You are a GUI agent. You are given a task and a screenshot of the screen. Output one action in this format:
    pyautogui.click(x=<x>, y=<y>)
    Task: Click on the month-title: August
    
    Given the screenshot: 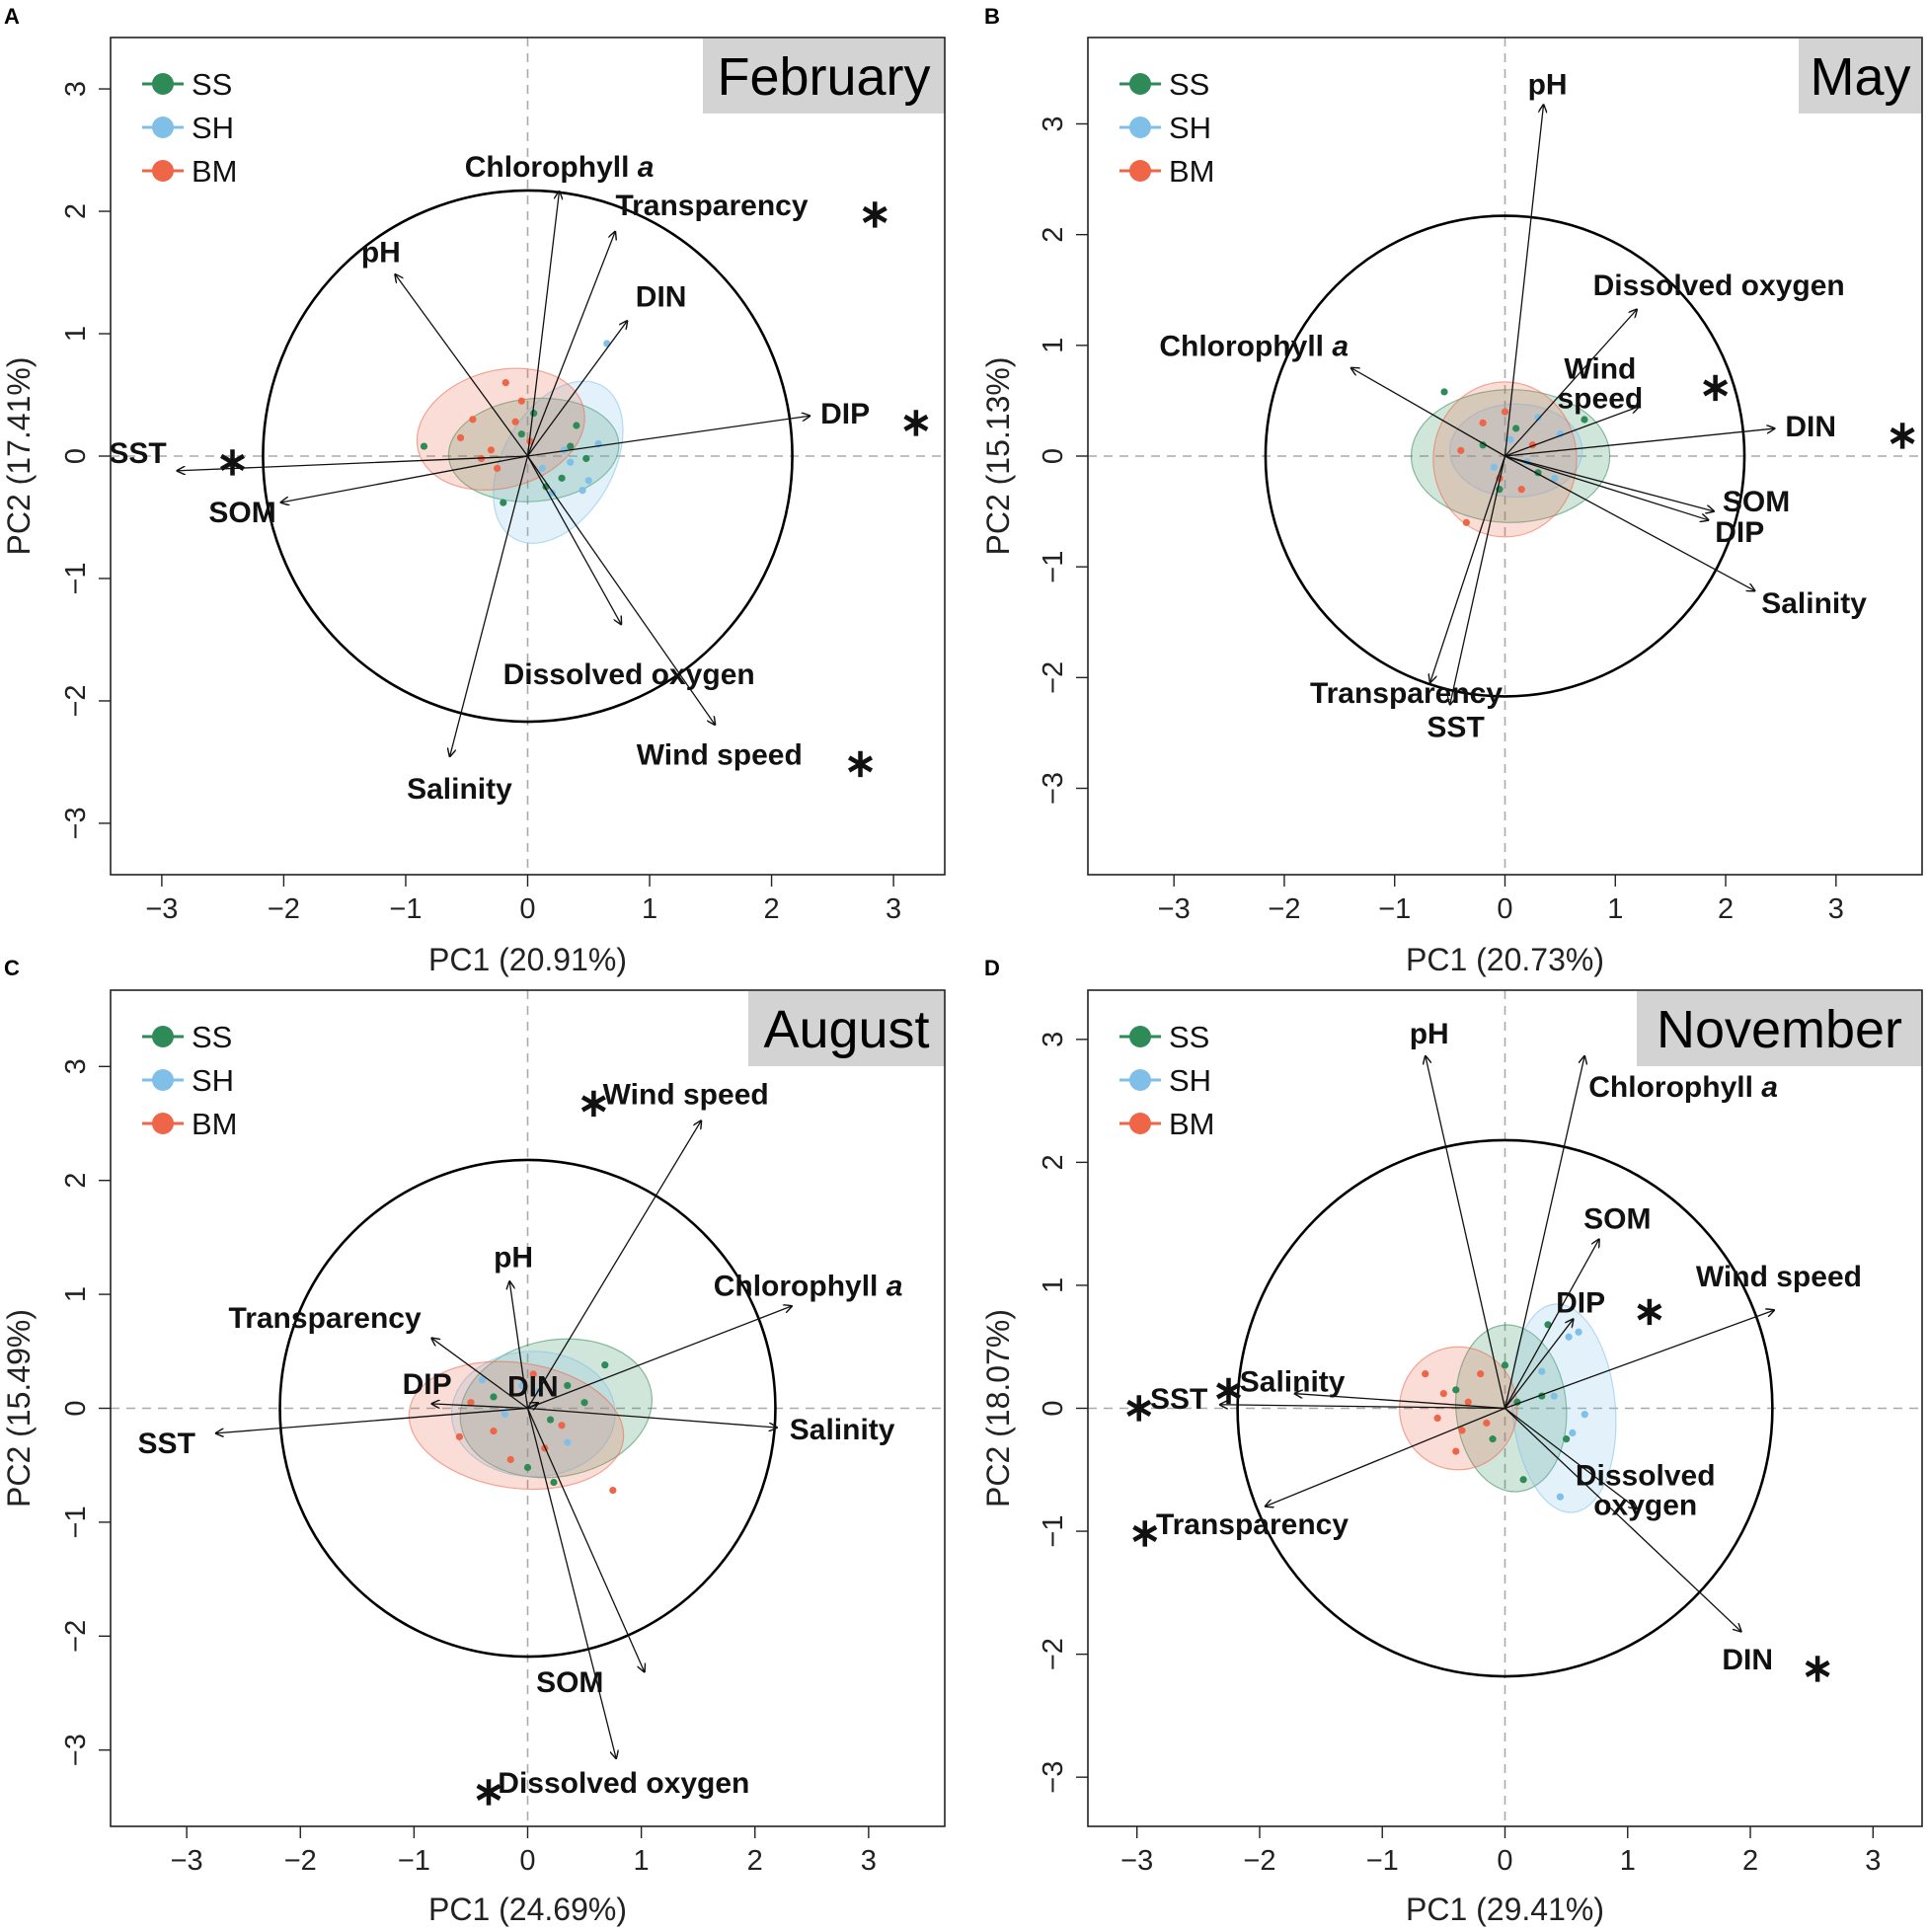 What is the action you would take?
    pyautogui.click(x=846, y=1030)
    